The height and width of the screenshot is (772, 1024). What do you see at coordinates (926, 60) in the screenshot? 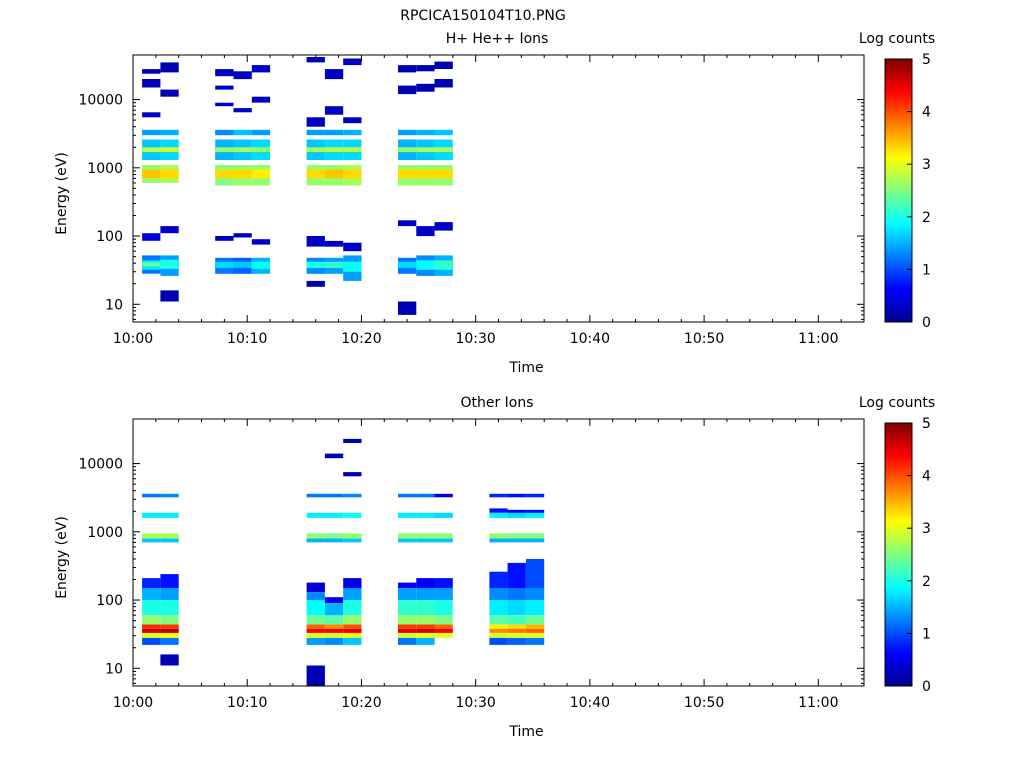
I see `colorbar-tick-label: 5` at bounding box center [926, 60].